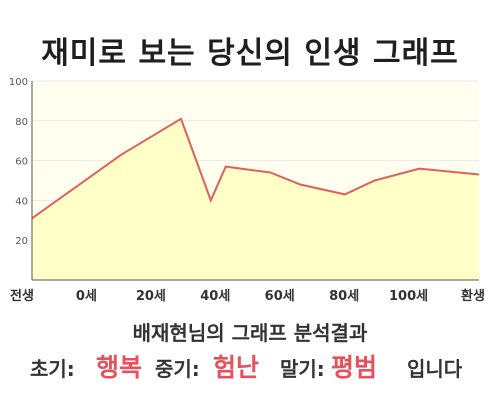 The width and height of the screenshot is (500, 400). I want to click on x-tick-label: 80세, so click(344, 296).